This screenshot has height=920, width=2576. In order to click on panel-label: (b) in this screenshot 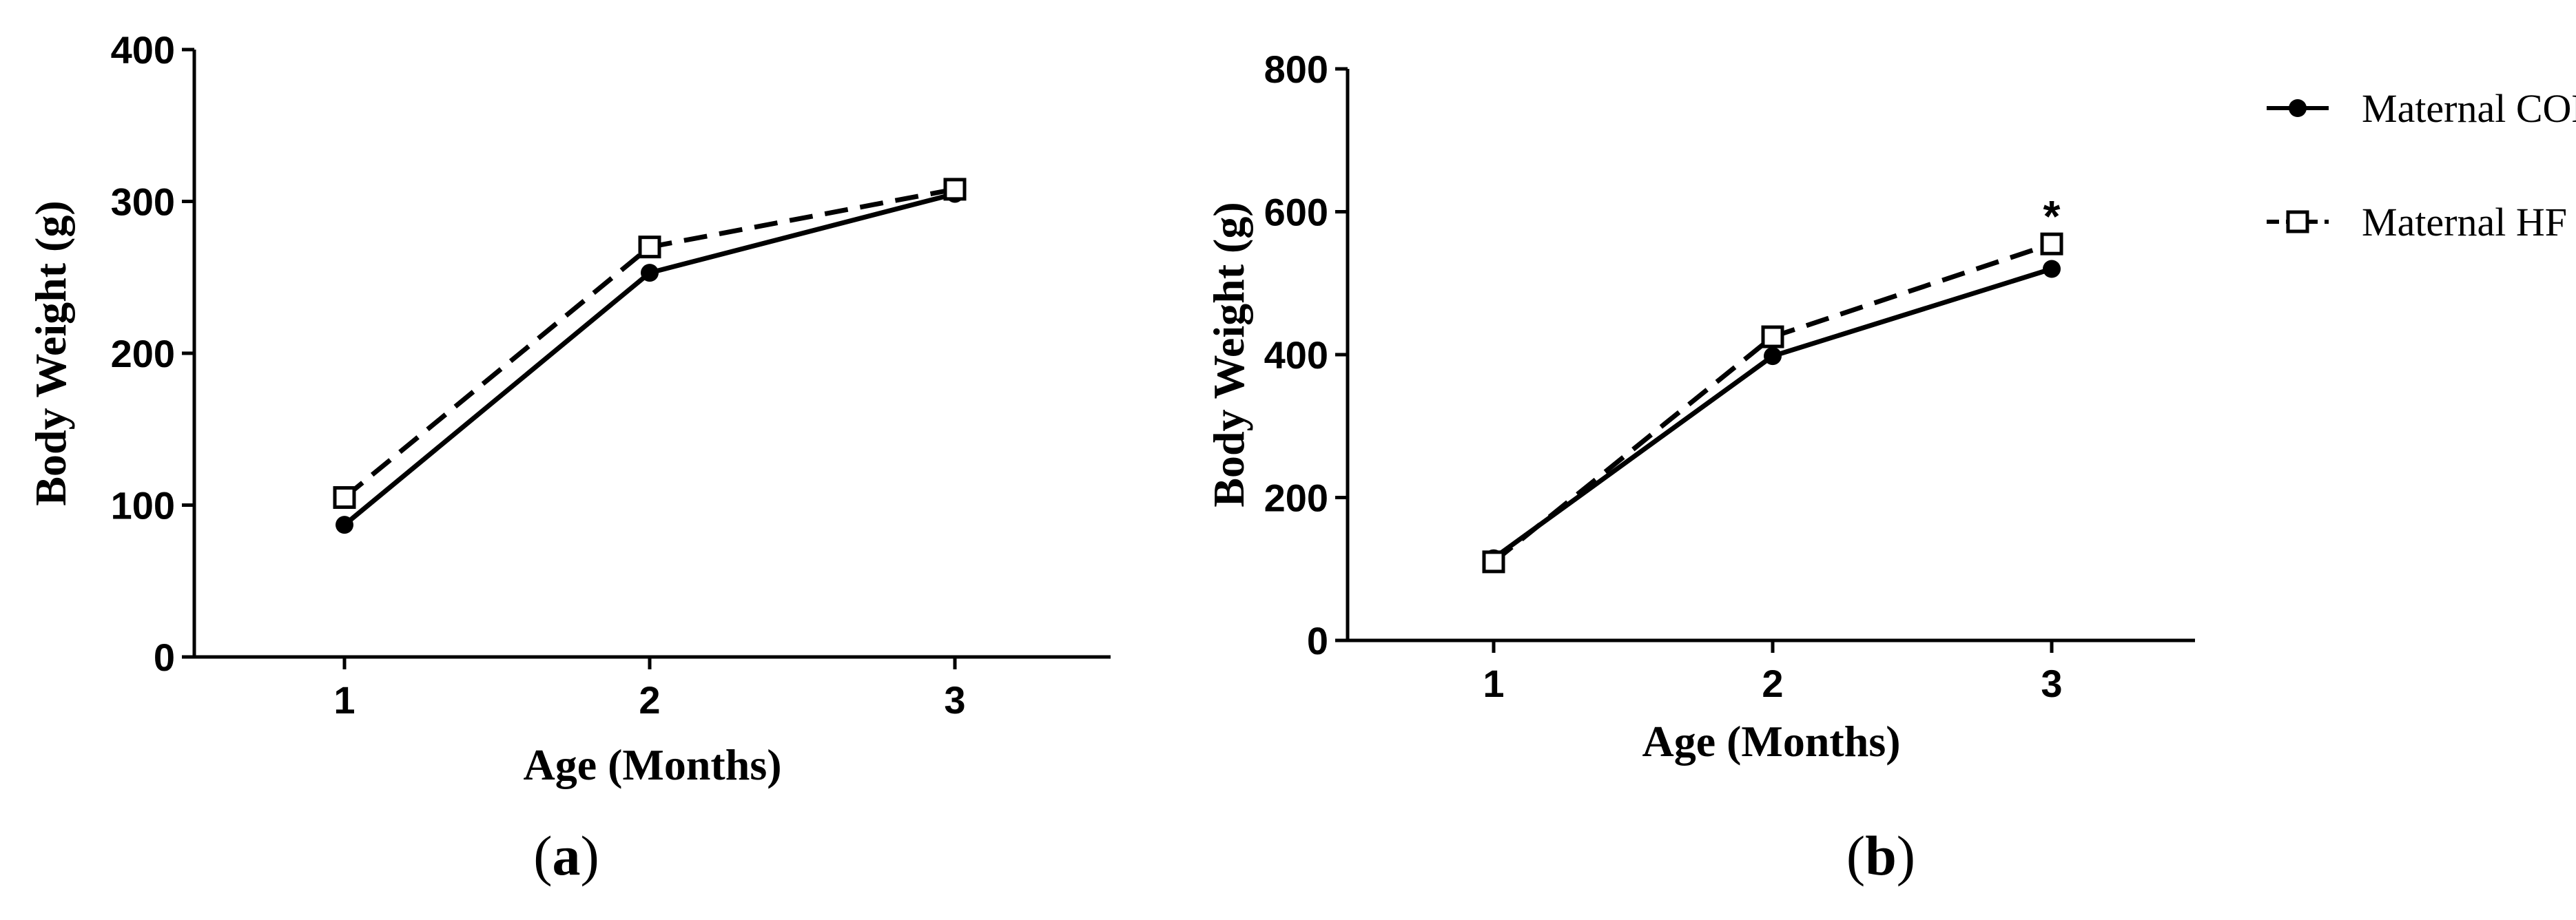, I will do `click(1880, 855)`.